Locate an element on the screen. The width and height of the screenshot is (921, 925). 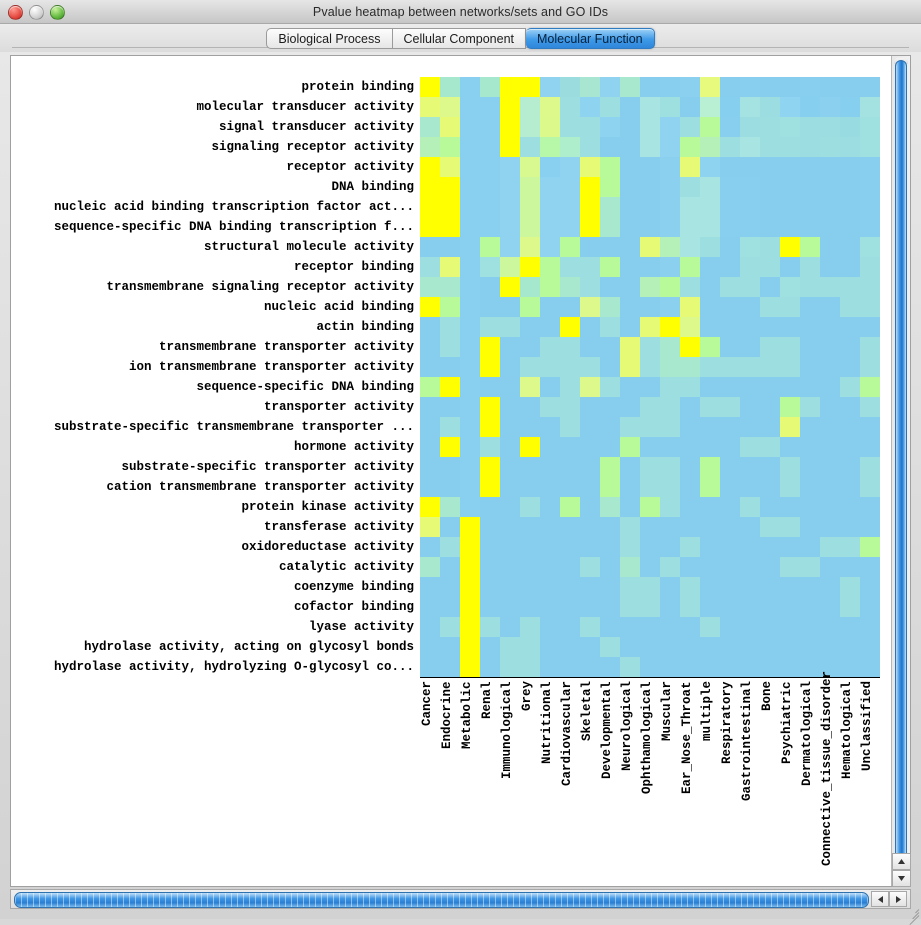
minimize-window-button is located at coordinates (36, 12).